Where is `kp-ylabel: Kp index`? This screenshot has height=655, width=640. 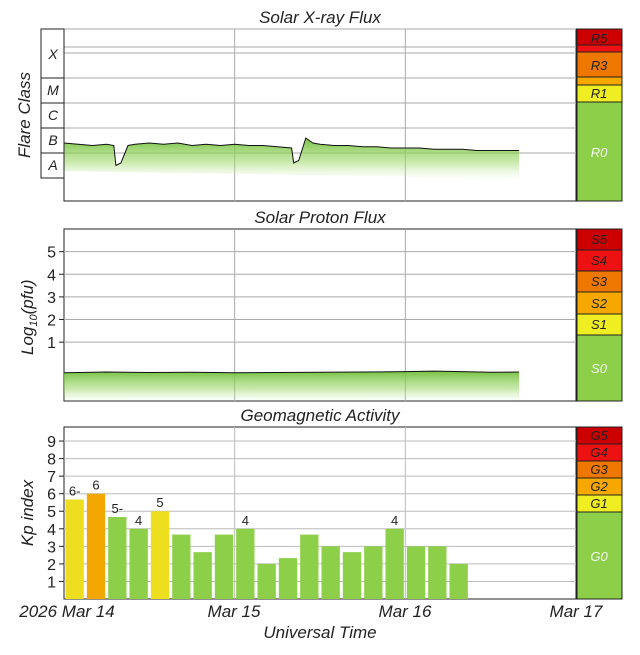
kp-ylabel: Kp index is located at coordinates (27, 512).